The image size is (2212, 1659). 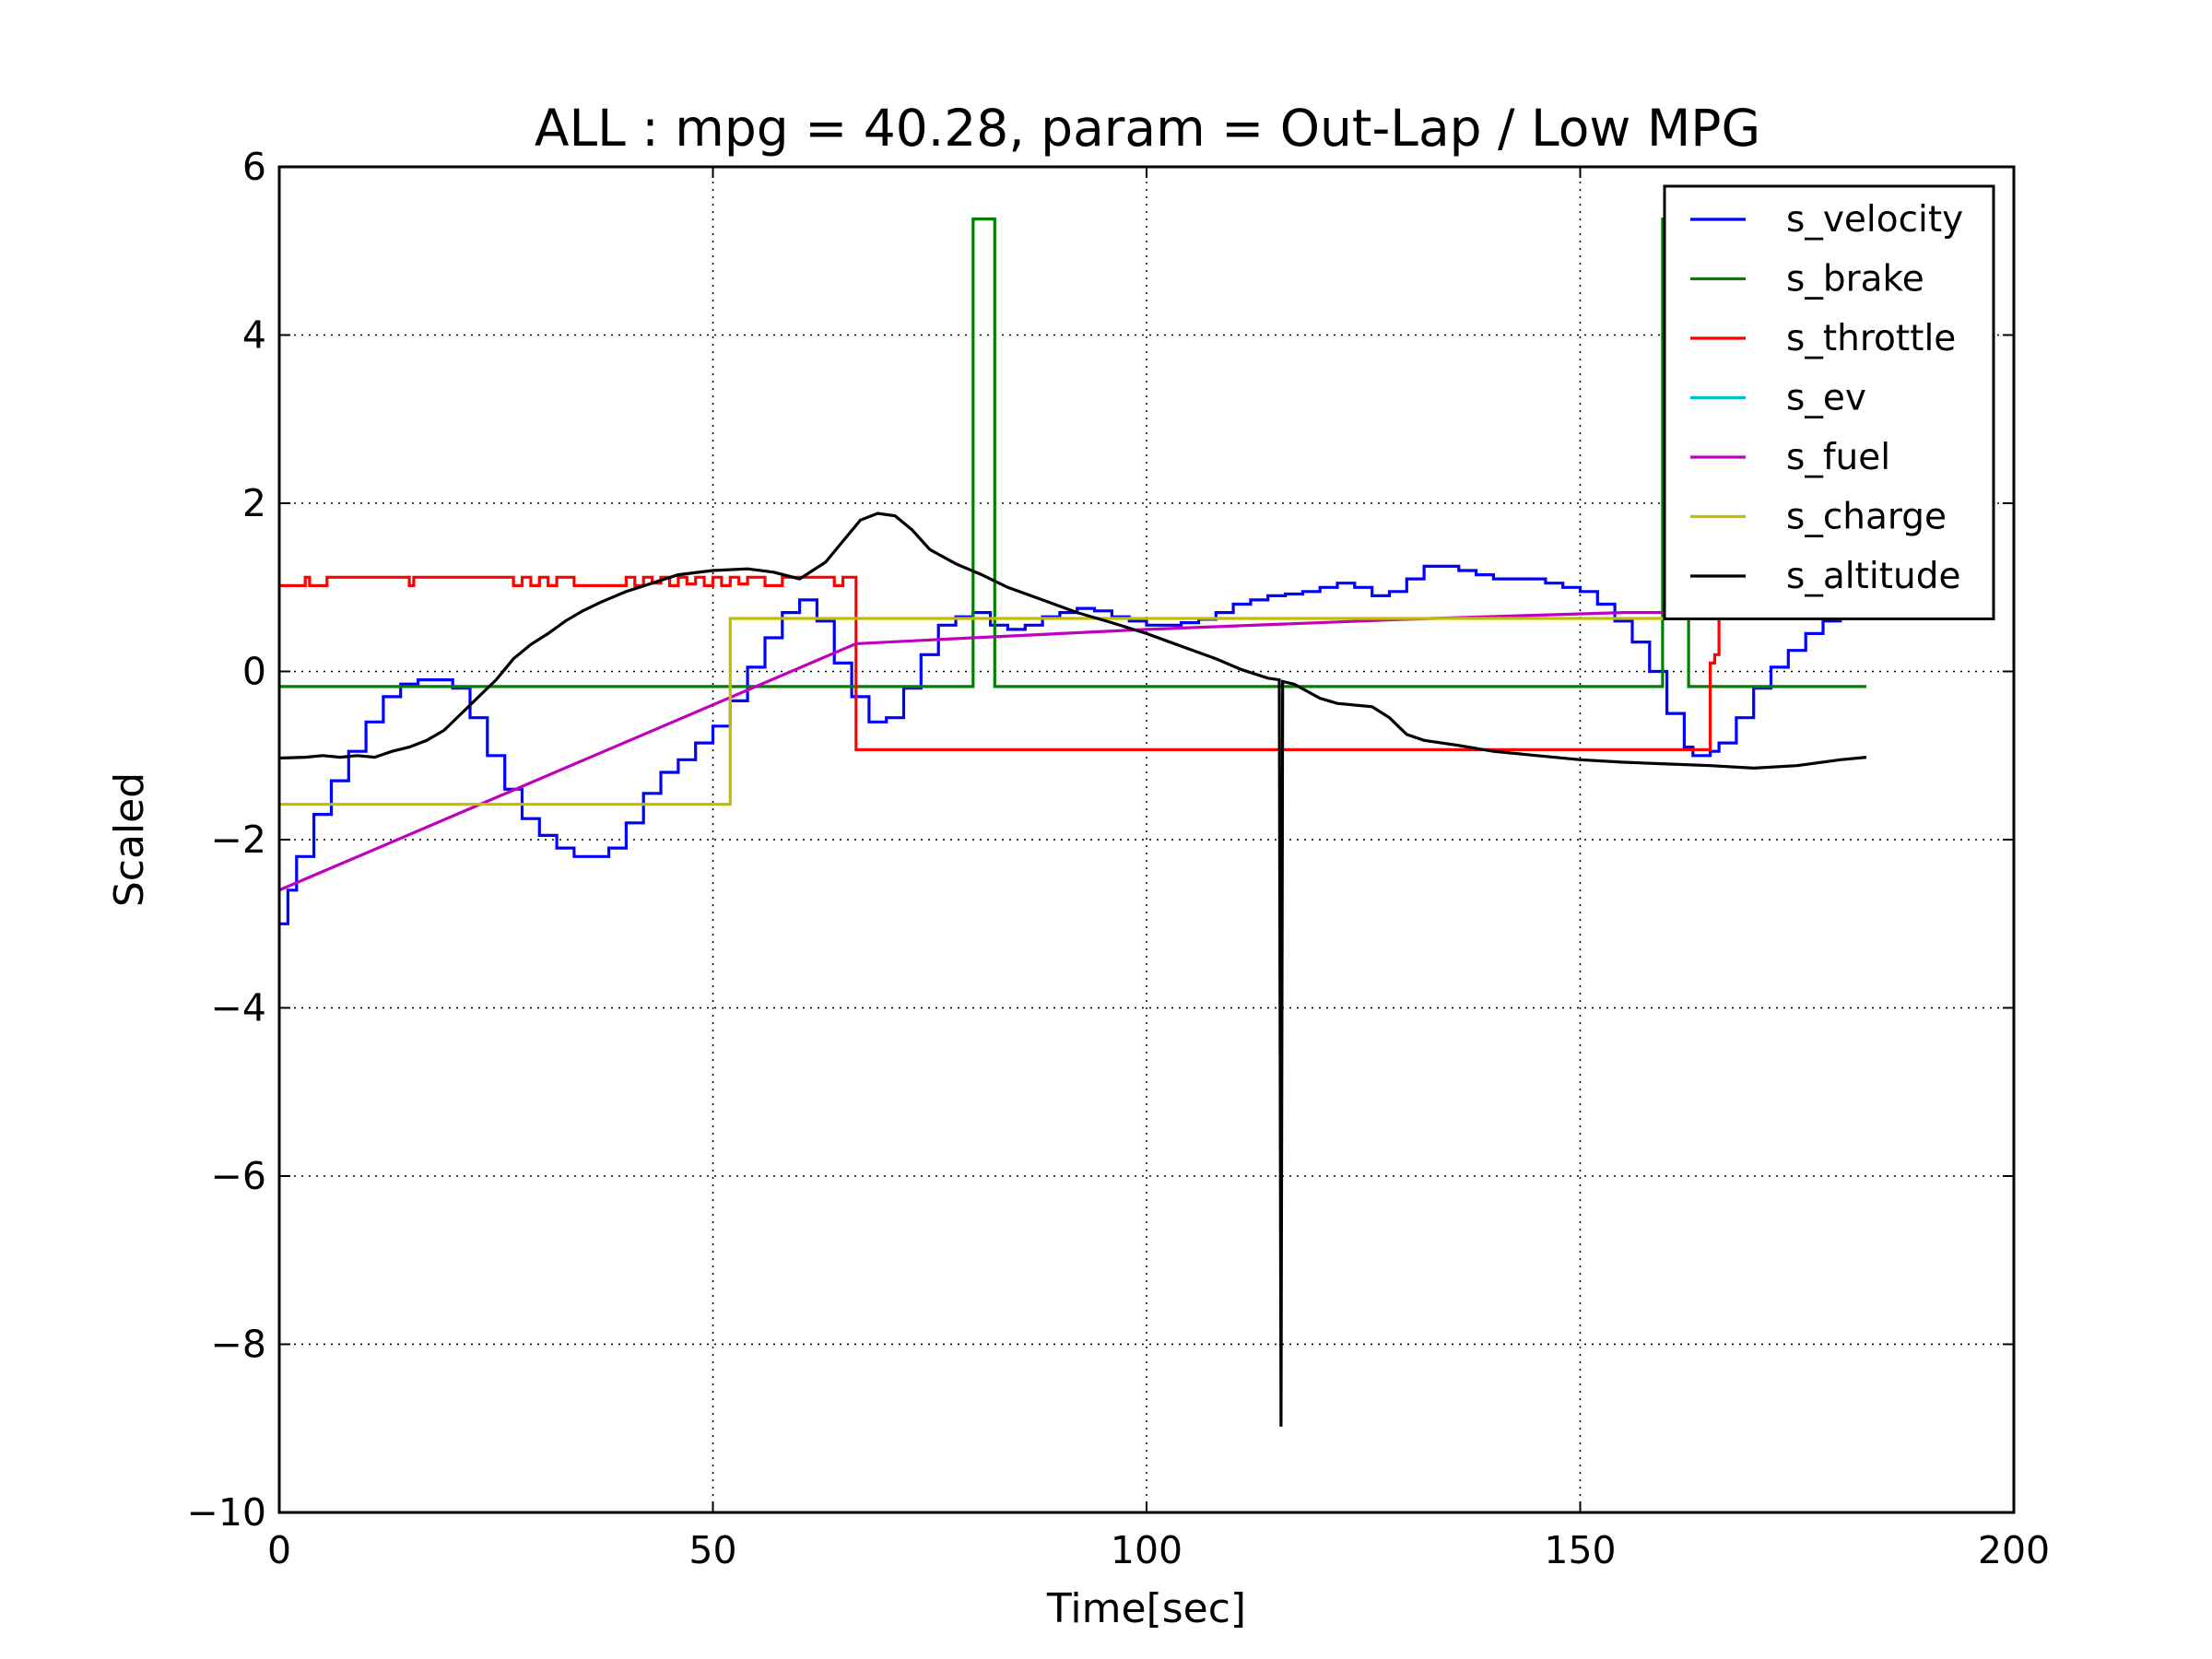 I want to click on y-tick-label: −6, so click(x=238, y=1176).